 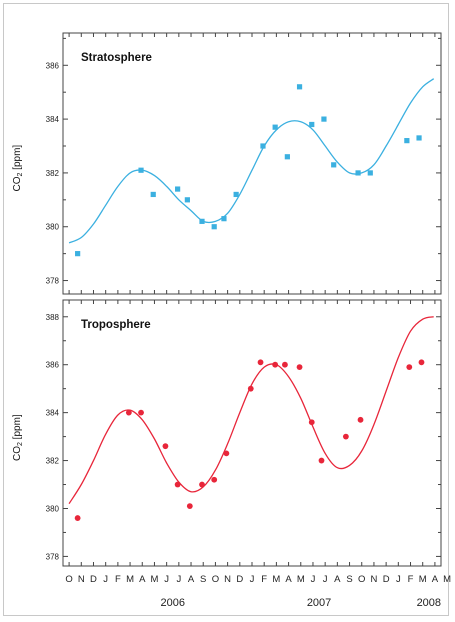 What do you see at coordinates (429, 603) in the screenshot?
I see `year-label: 2008` at bounding box center [429, 603].